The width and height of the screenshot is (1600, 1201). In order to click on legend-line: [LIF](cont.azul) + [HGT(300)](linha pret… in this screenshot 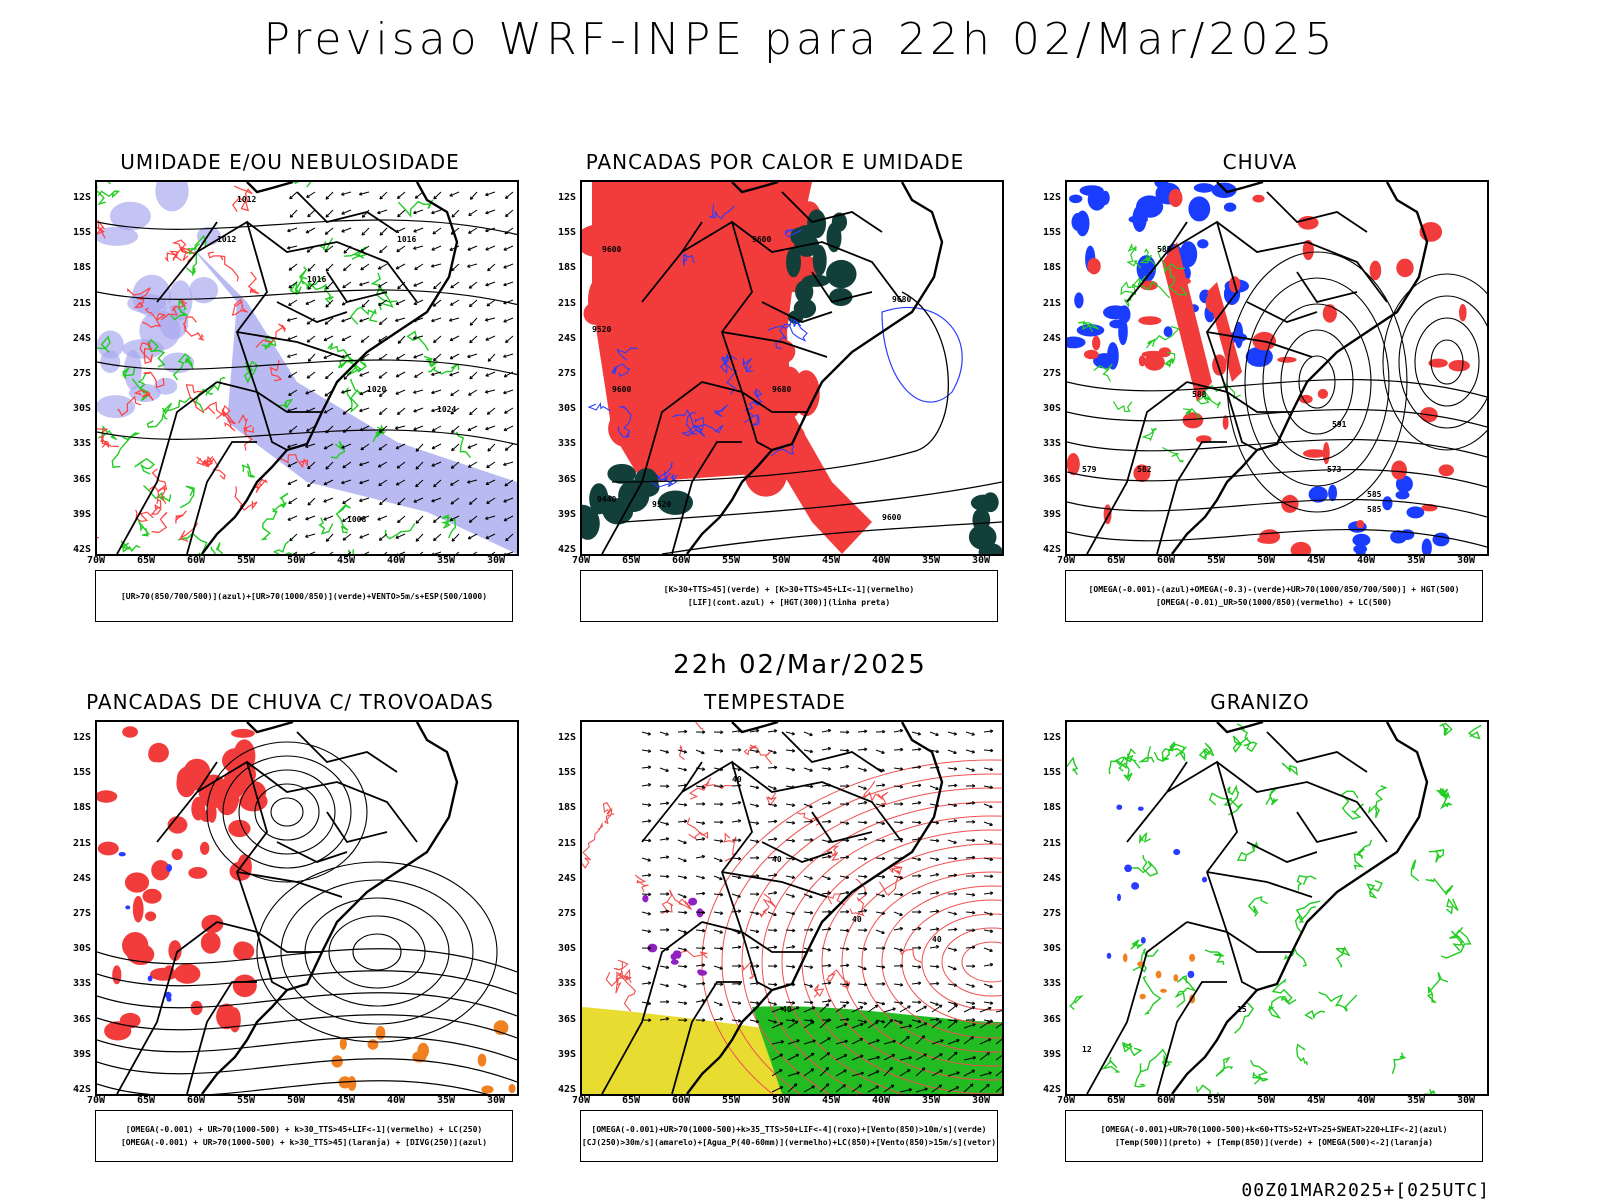, I will do `click(789, 602)`.